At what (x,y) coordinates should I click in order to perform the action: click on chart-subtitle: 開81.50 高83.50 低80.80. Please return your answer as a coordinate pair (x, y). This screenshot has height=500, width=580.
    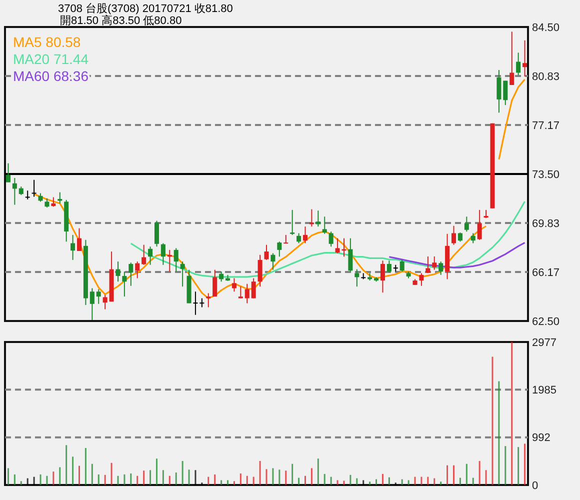
    Looking at the image, I should click on (121, 20).